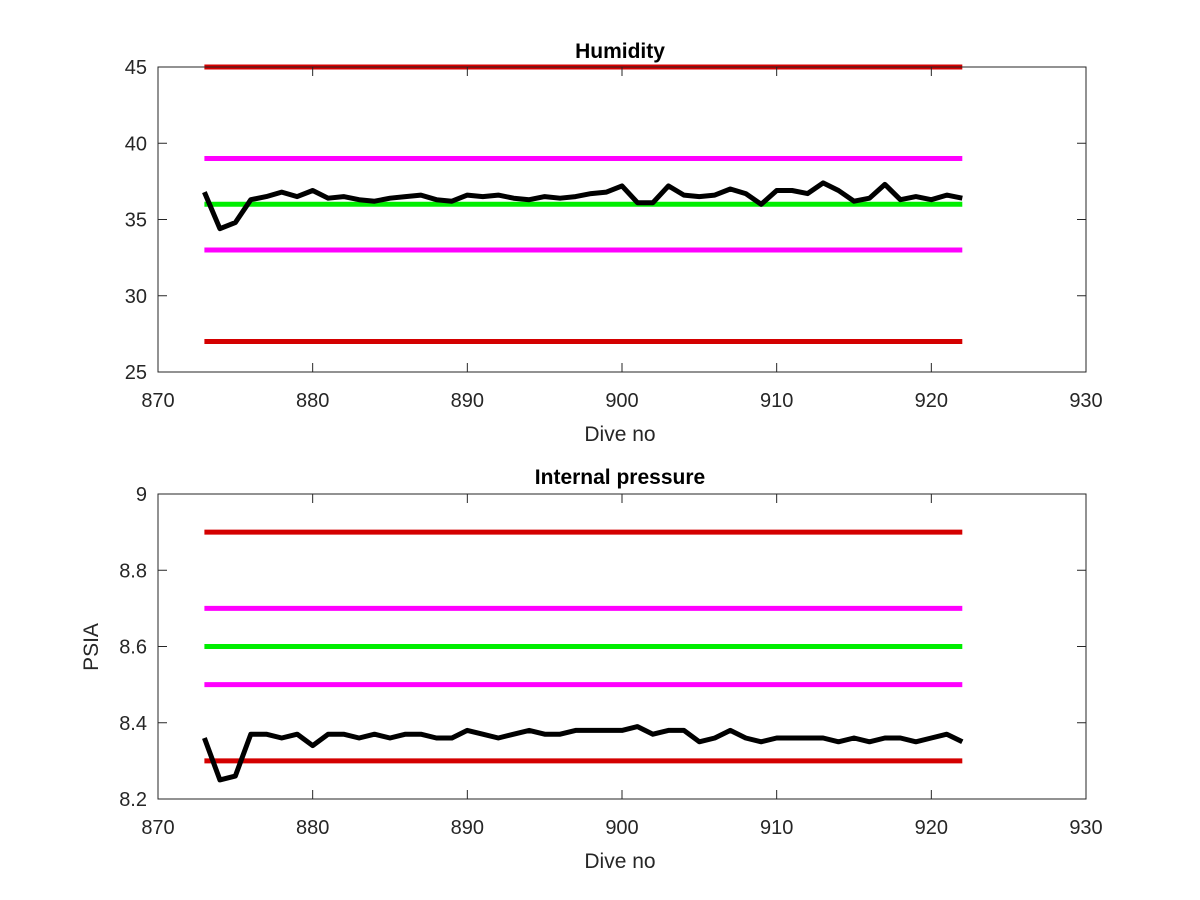 The image size is (1200, 900). What do you see at coordinates (133, 571) in the screenshot?
I see `y-tick-label: 8.8` at bounding box center [133, 571].